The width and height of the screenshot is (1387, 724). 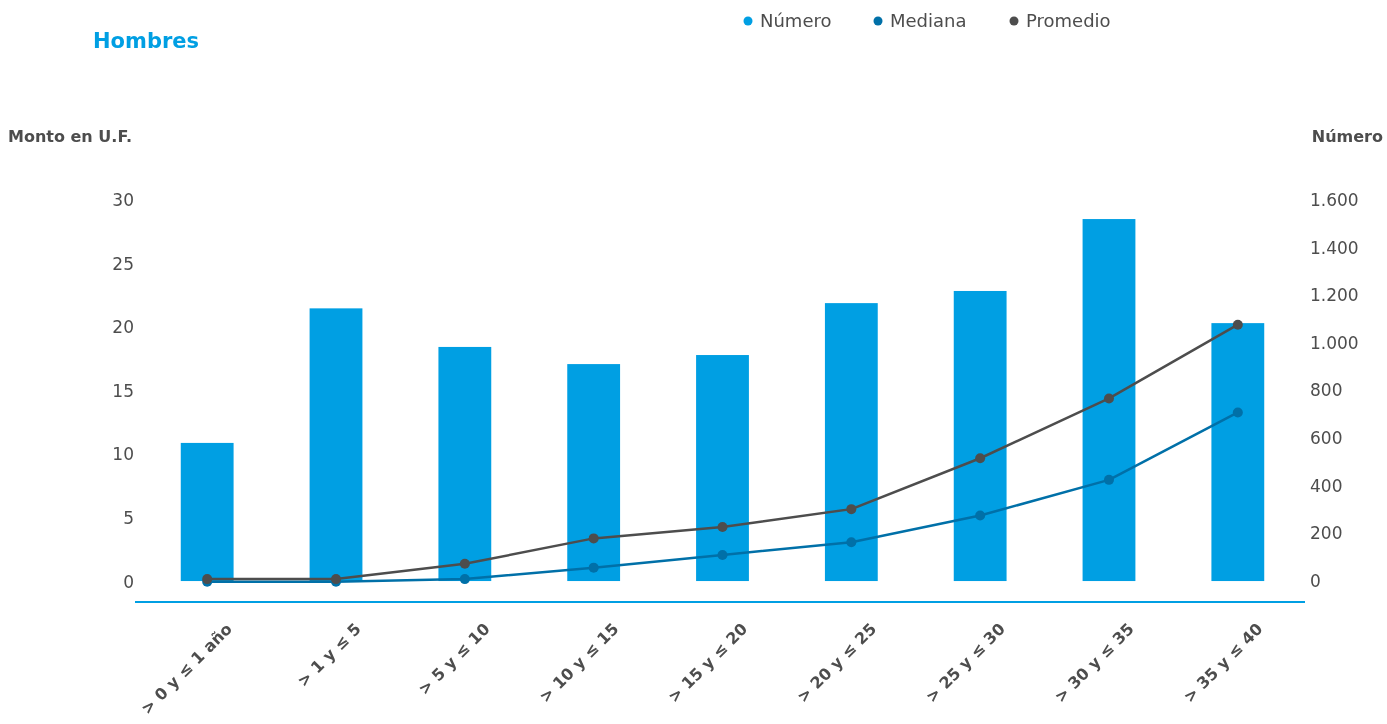 I want to click on y-tick-label: 25, so click(x=123, y=263).